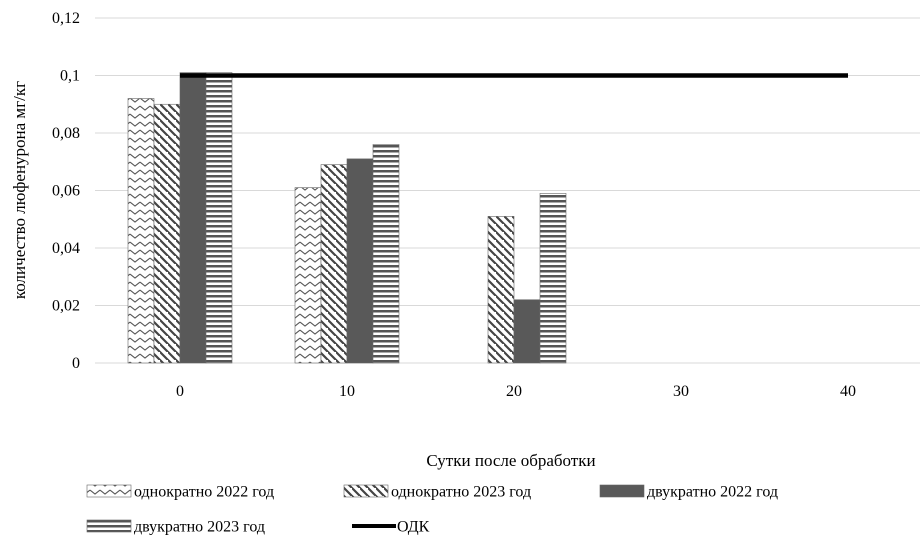  I want to click on y-tick-label: 0,06, so click(66, 191).